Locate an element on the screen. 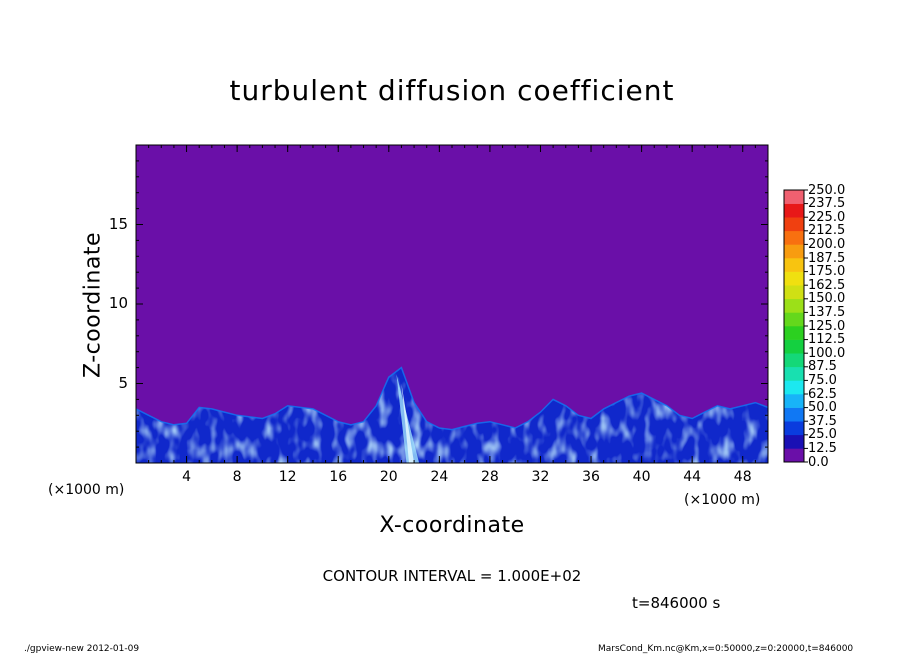 The image size is (904, 654). colorbar-label: 250.0 is located at coordinates (827, 190).